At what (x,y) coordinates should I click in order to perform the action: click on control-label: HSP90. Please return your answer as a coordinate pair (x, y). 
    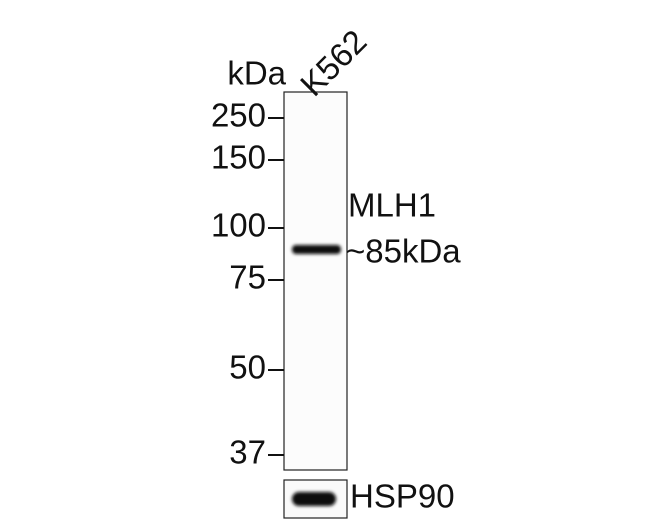
    Looking at the image, I should click on (402, 496).